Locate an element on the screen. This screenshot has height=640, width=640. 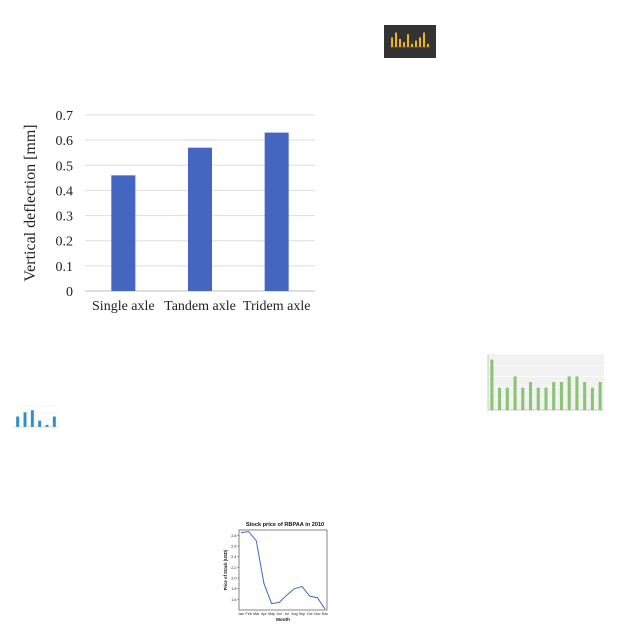
plot-frame is located at coordinates (283, 570).